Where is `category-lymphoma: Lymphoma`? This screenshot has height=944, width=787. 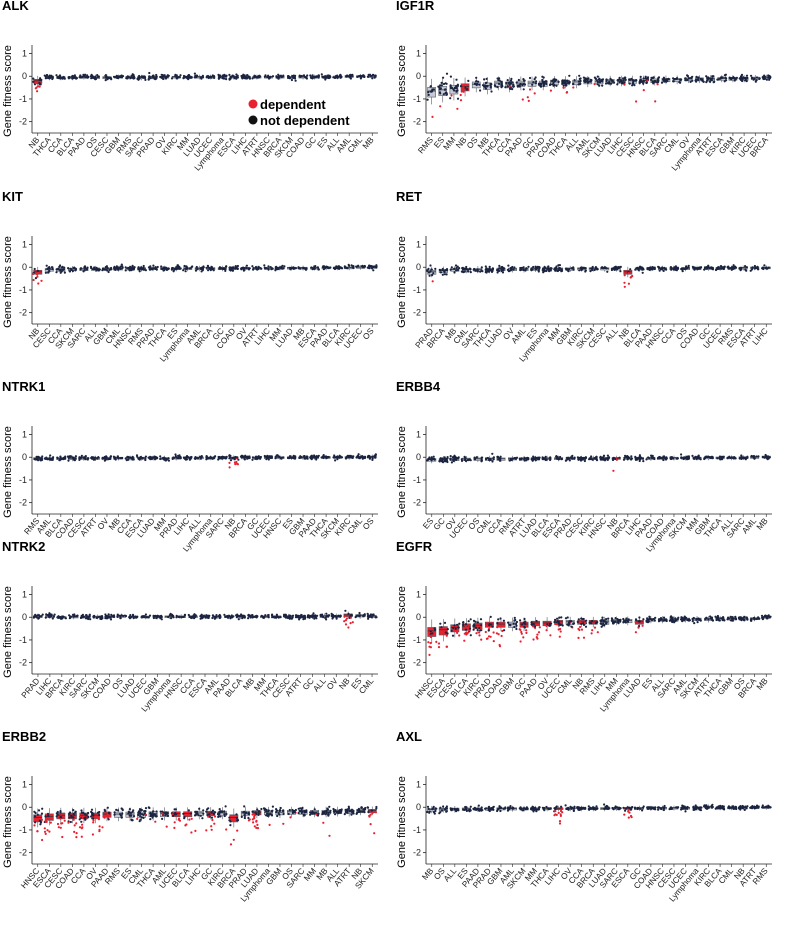 category-lymphoma: Lymphoma is located at coordinates (535, 314).